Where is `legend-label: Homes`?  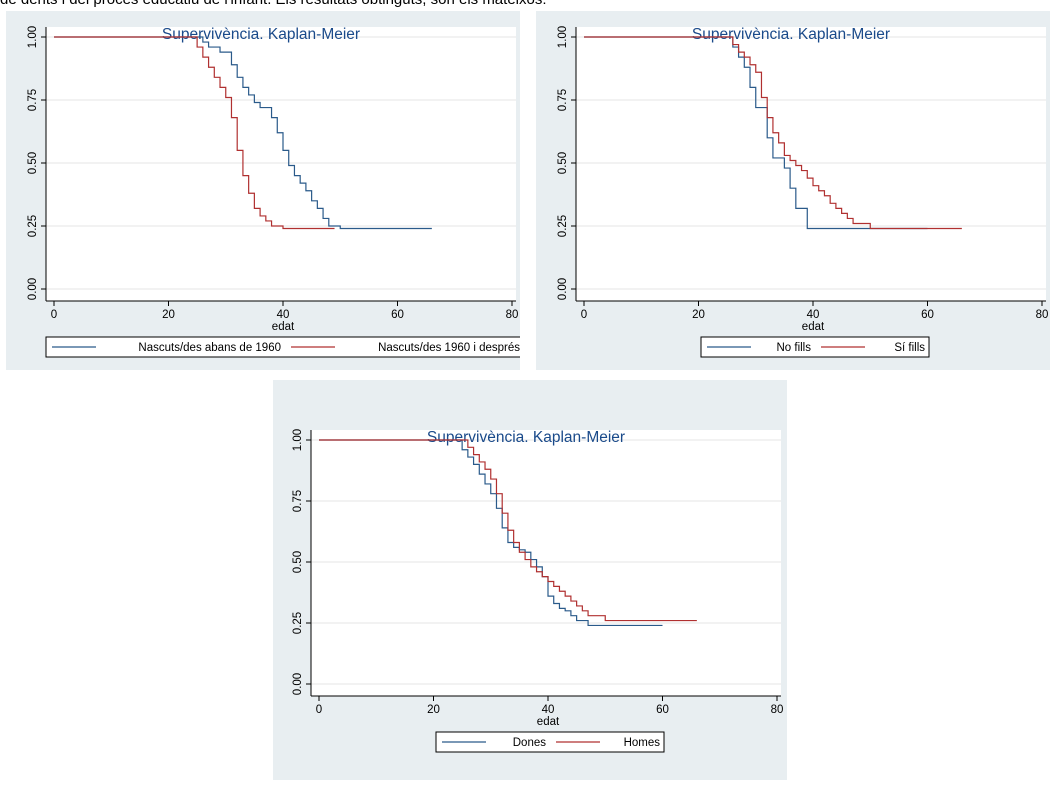
legend-label: Homes is located at coordinates (642, 743).